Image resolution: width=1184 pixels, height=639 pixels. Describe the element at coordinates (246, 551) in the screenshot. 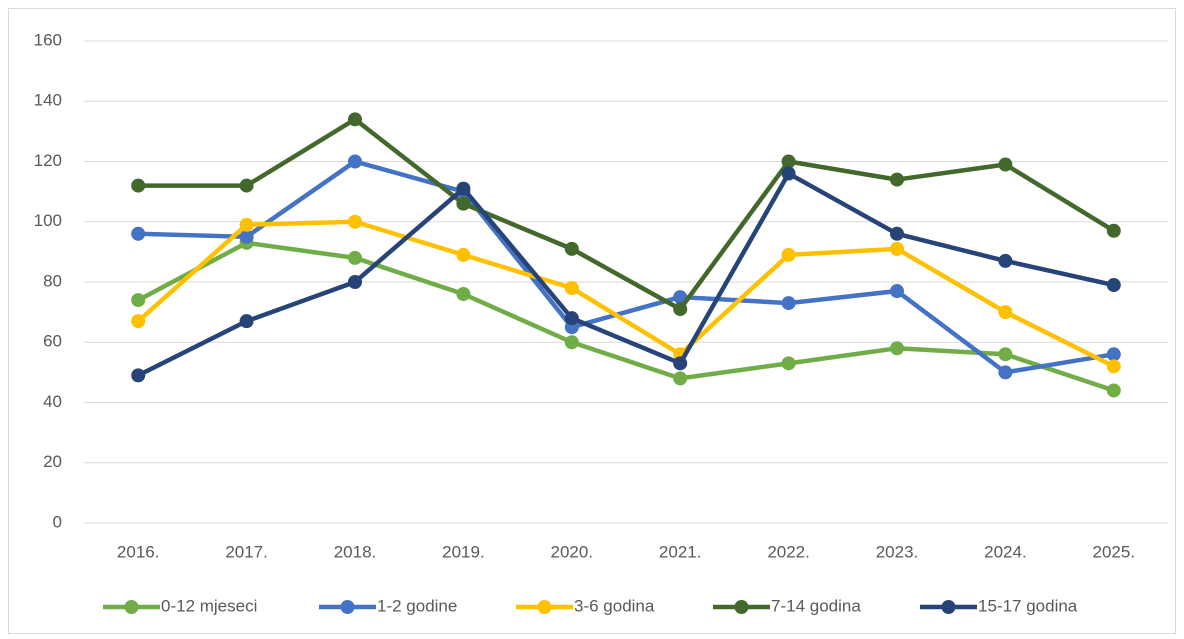

I see `x-tick-label: 2017.` at that location.